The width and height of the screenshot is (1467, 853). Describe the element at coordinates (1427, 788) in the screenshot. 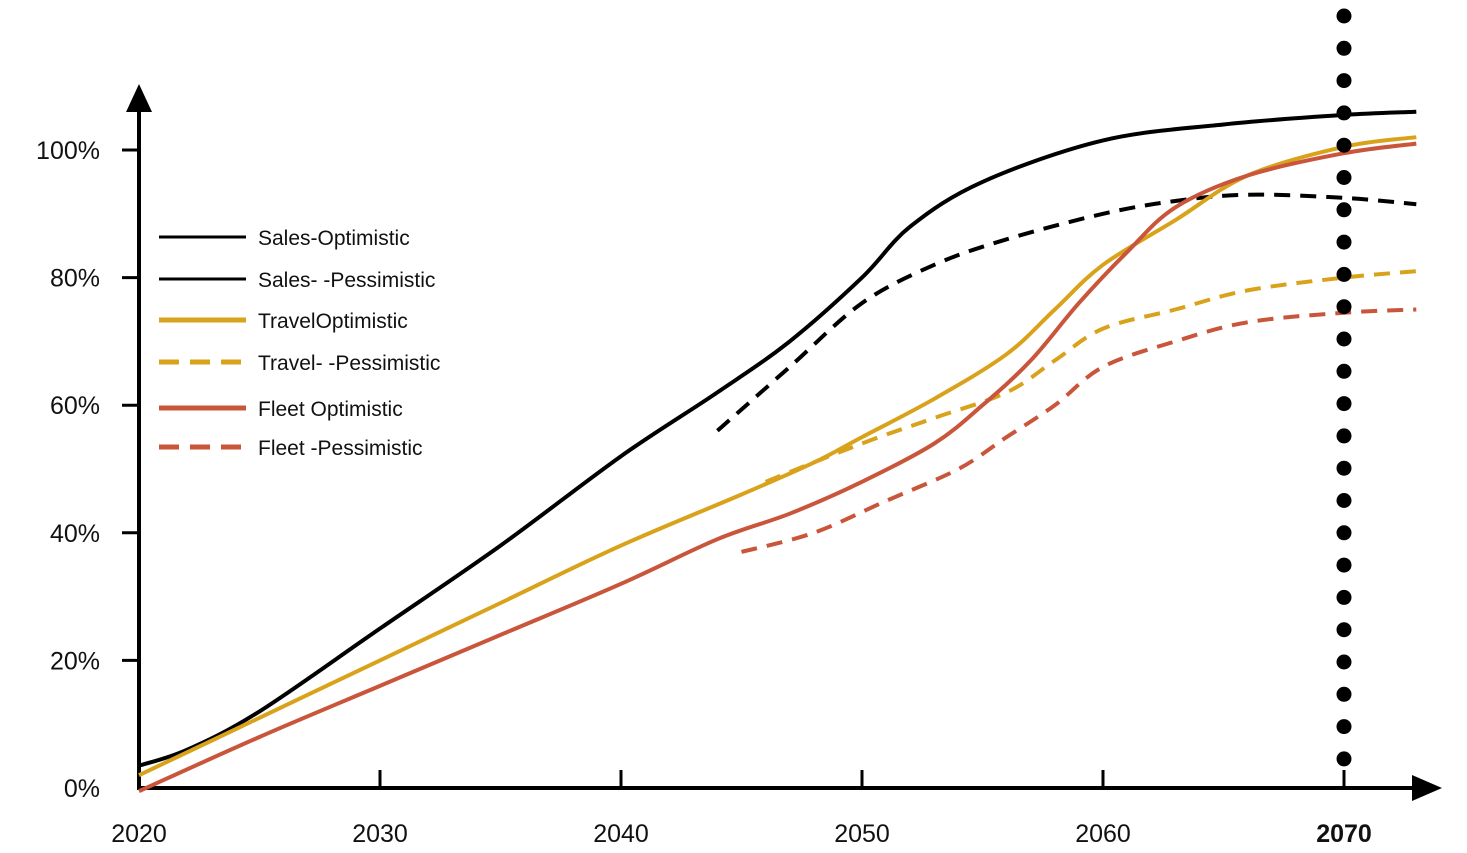

I see `x-axis-arrowhead` at that location.